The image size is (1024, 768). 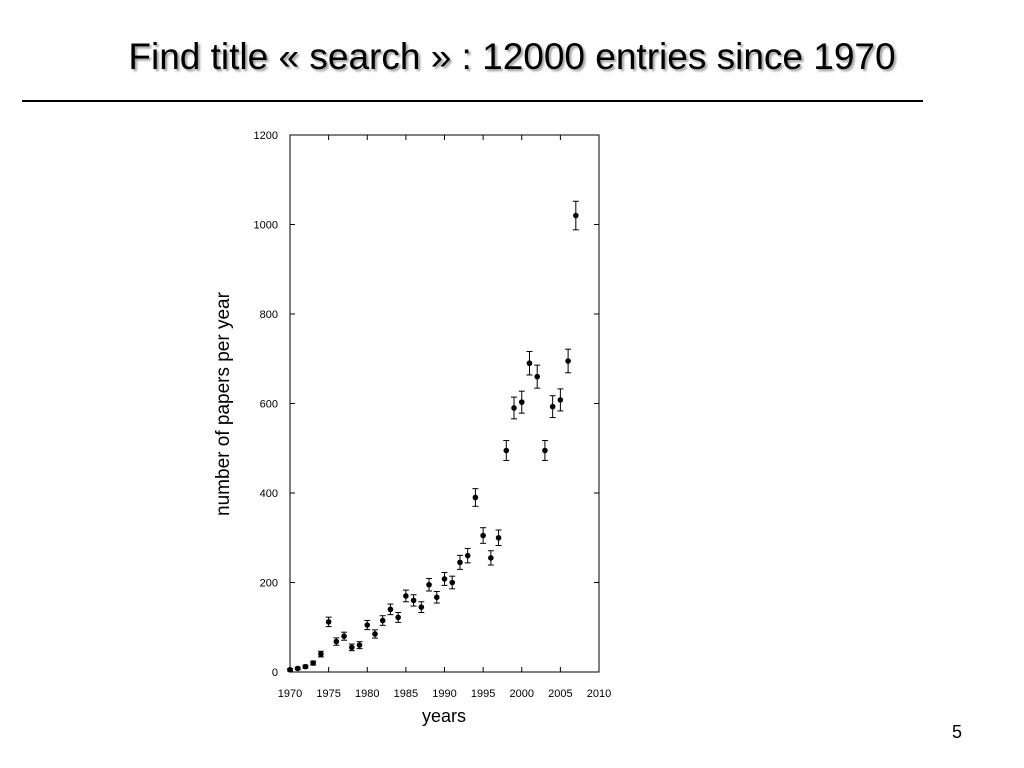 I want to click on page-number: 5, so click(x=956, y=732).